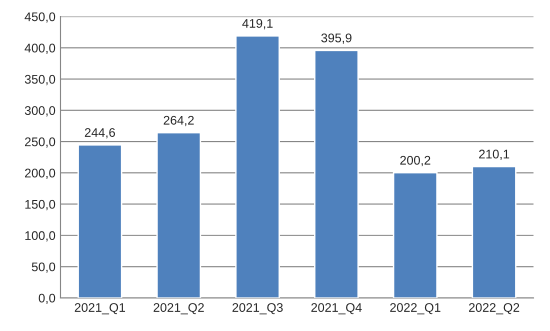  Describe the element at coordinates (44, 267) in the screenshot. I see `y-tick-label: 50,0` at that location.